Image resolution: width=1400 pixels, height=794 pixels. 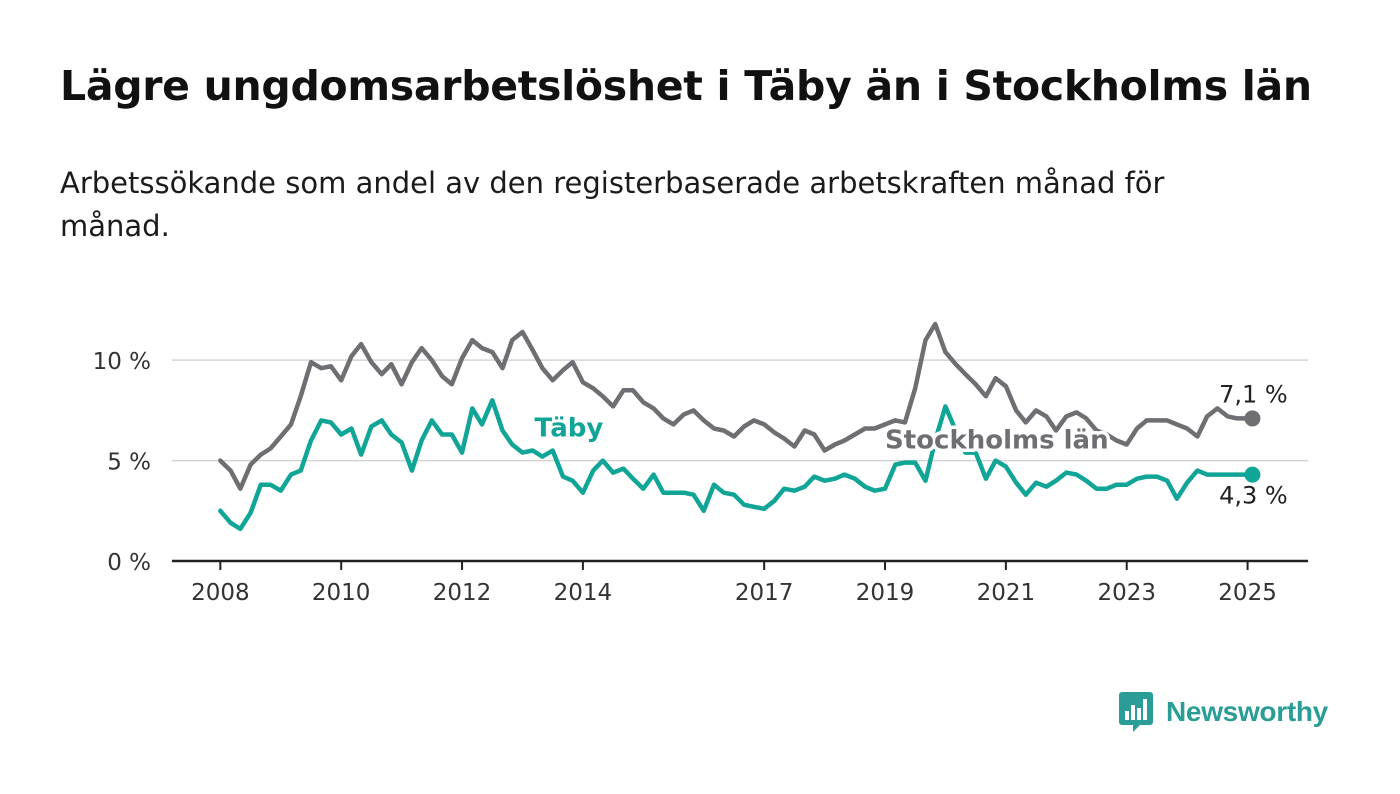 I want to click on x-tick-label: 2021, so click(x=1006, y=593).